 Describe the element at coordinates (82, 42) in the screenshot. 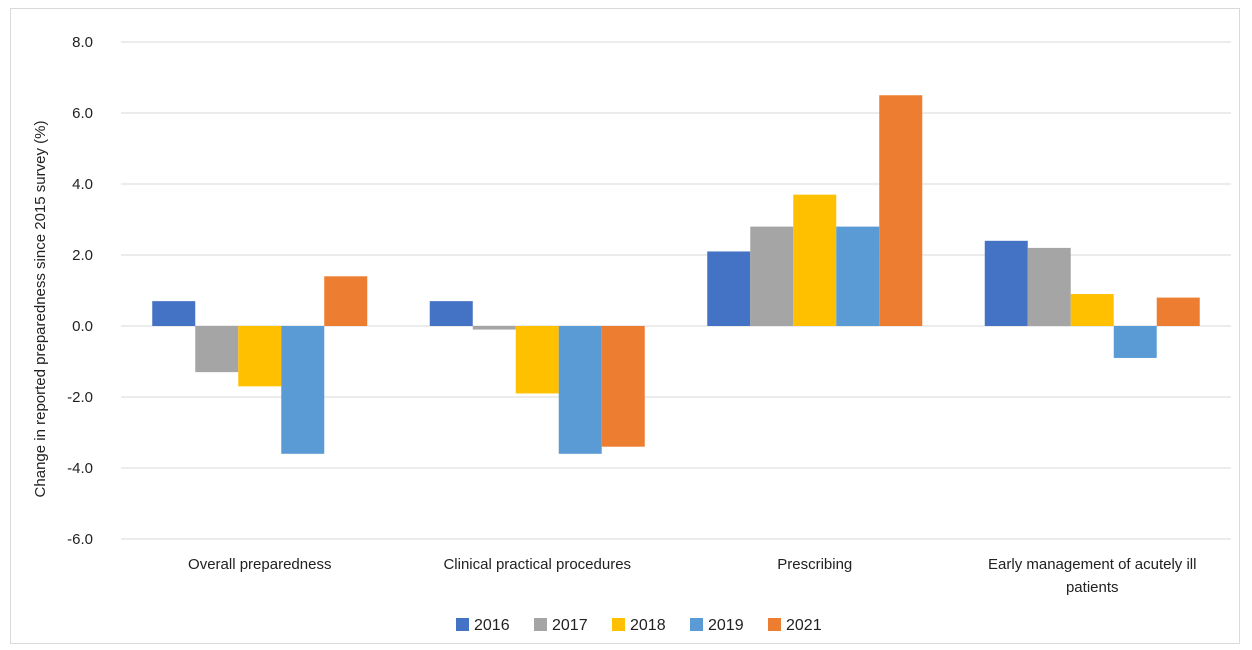

I see `y-tick-label: 8.0` at that location.